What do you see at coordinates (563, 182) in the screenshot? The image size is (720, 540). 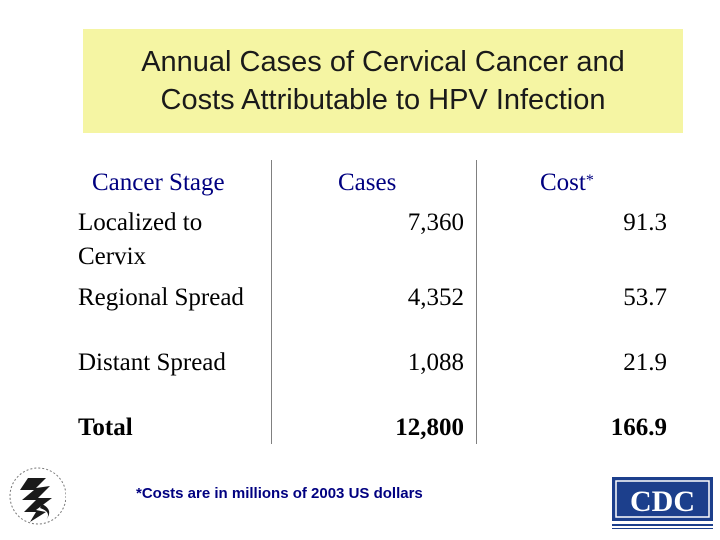 I see `header-cost-label: Cost` at bounding box center [563, 182].